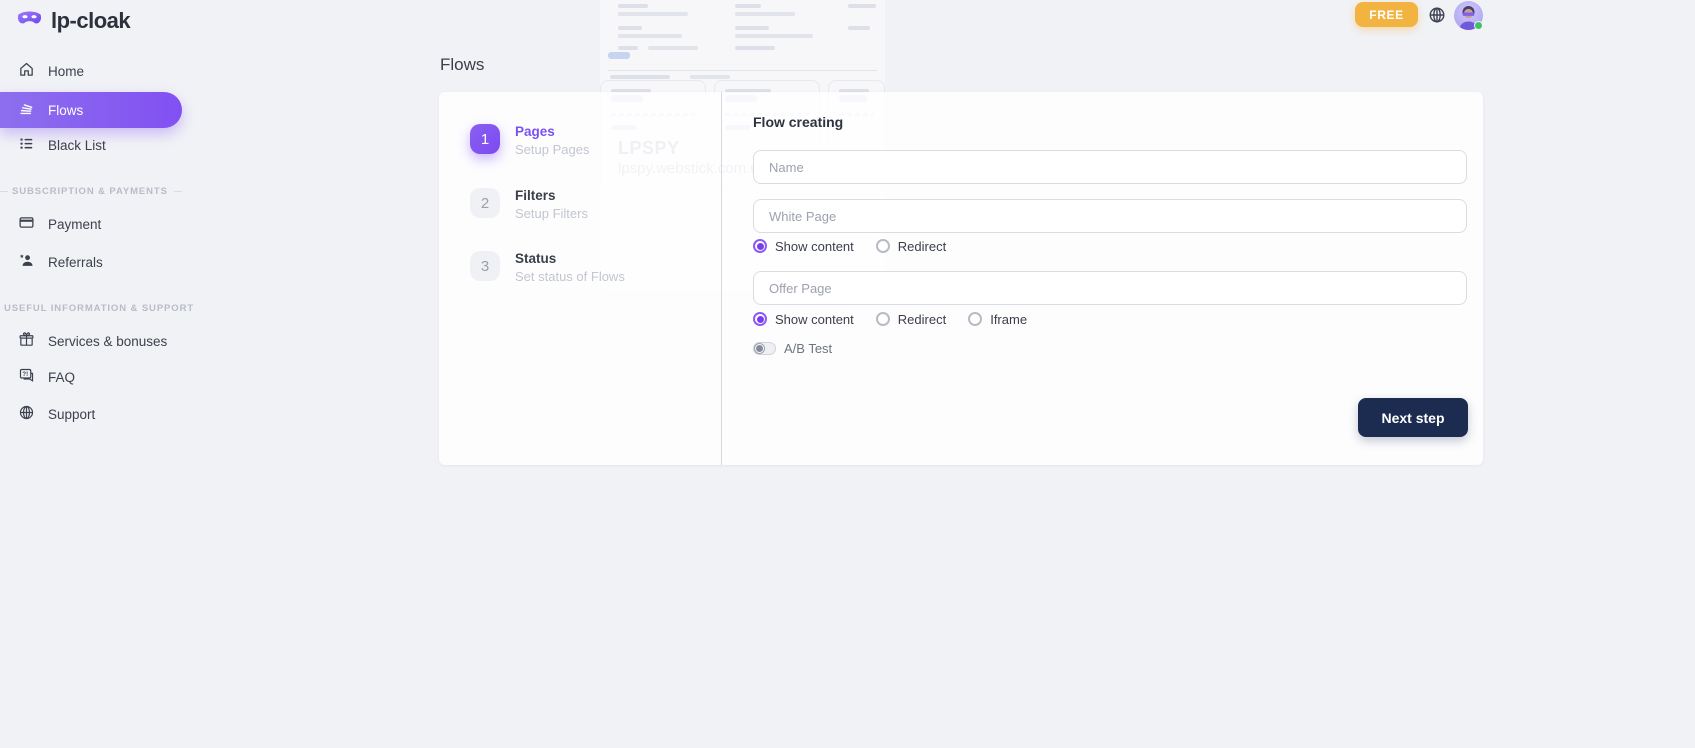  Describe the element at coordinates (91, 191) in the screenshot. I see `sidebar-section-subscription: SUBSCRIPTION & PAYMENTS` at that location.